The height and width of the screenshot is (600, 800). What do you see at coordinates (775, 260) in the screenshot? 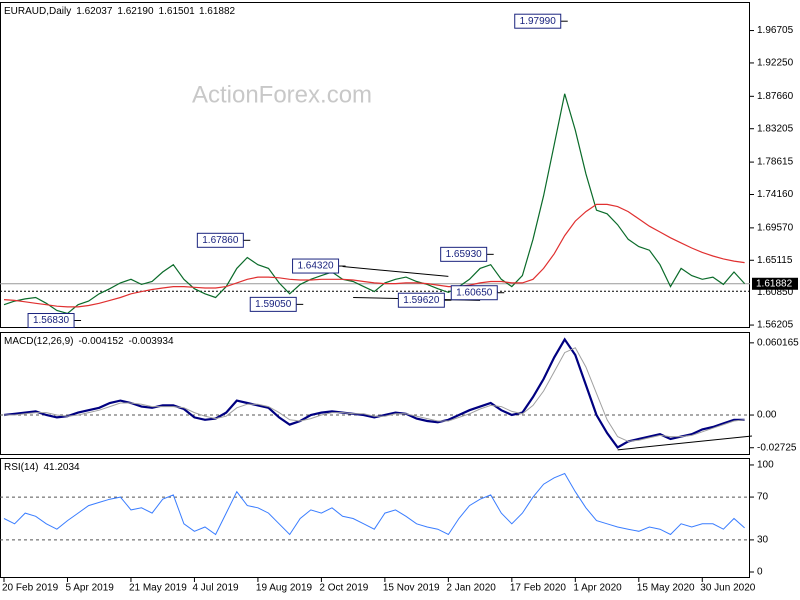
I see `y-tick-label: 1.65115` at bounding box center [775, 260].